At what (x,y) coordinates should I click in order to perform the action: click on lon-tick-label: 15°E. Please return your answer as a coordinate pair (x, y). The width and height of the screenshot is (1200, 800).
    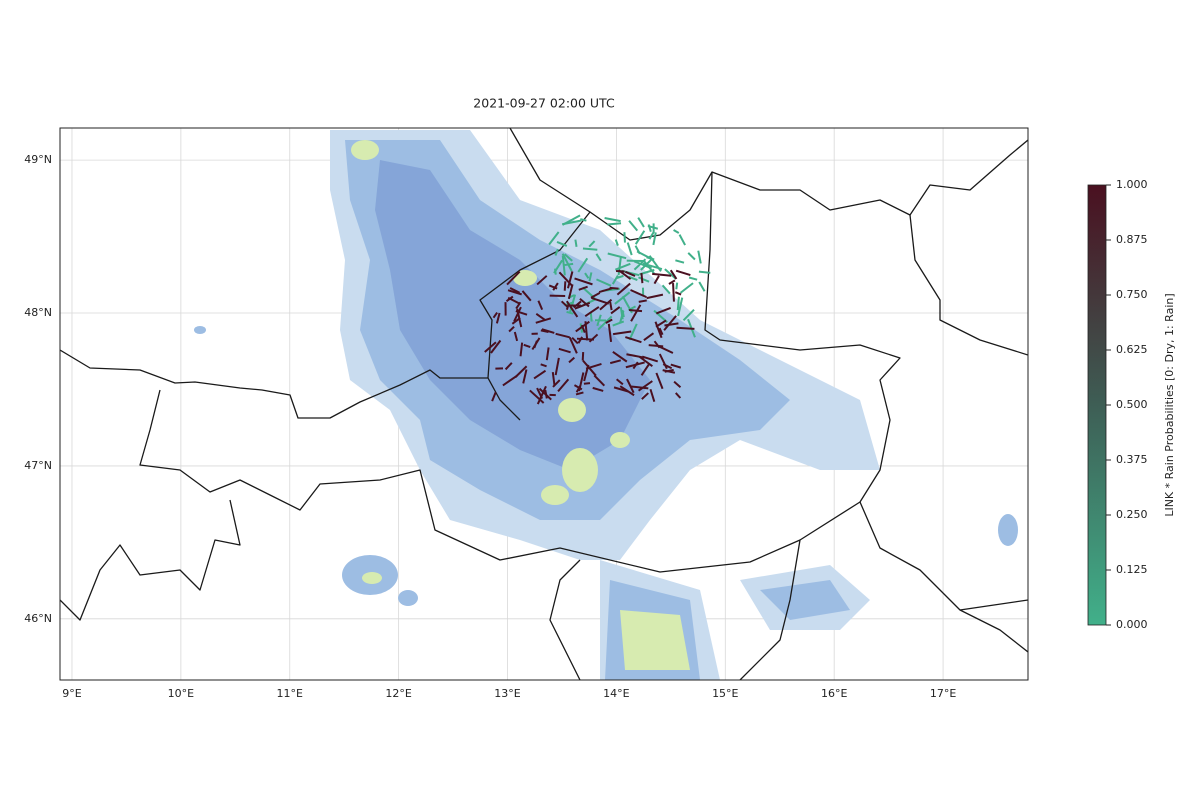
    Looking at the image, I should click on (725, 693).